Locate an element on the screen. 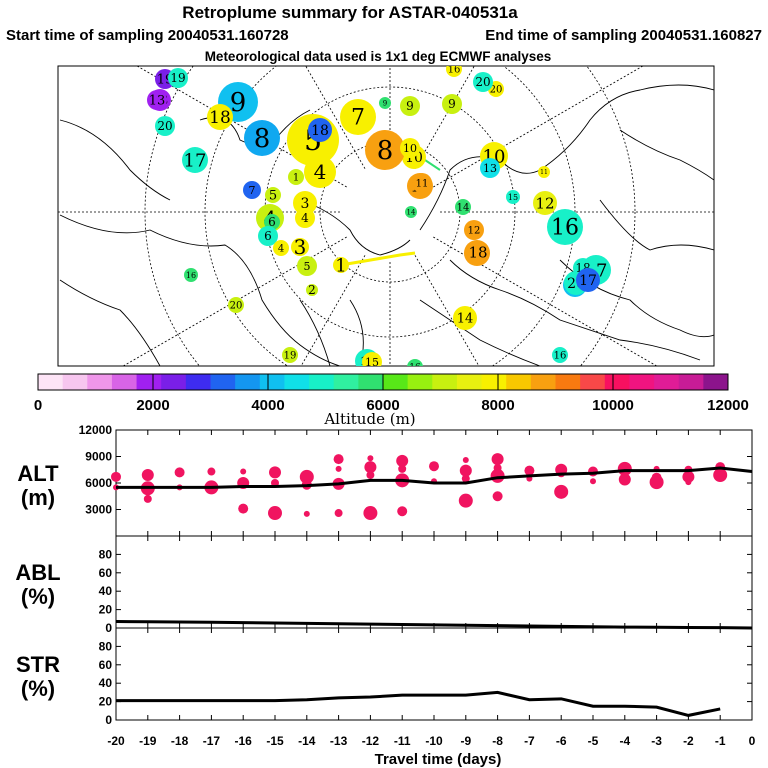 This screenshot has height=768, width=768. y-tick-label: 80 is located at coordinates (106, 646).